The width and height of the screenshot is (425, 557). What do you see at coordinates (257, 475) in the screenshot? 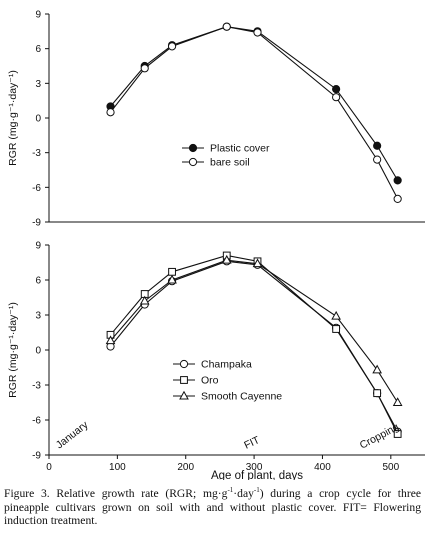
I see `panel-bottom-x-axis-label: Age of plant, days` at bounding box center [257, 475].